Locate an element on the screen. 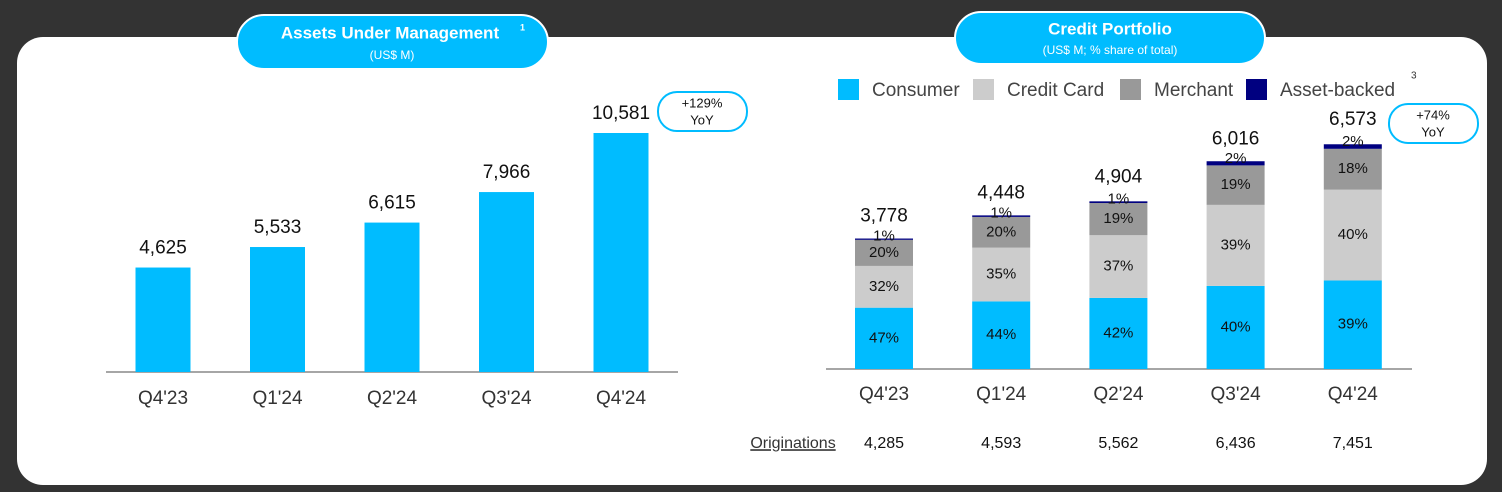 This screenshot has height=492, width=1502. legend-label: Credit Card is located at coordinates (1055, 90).